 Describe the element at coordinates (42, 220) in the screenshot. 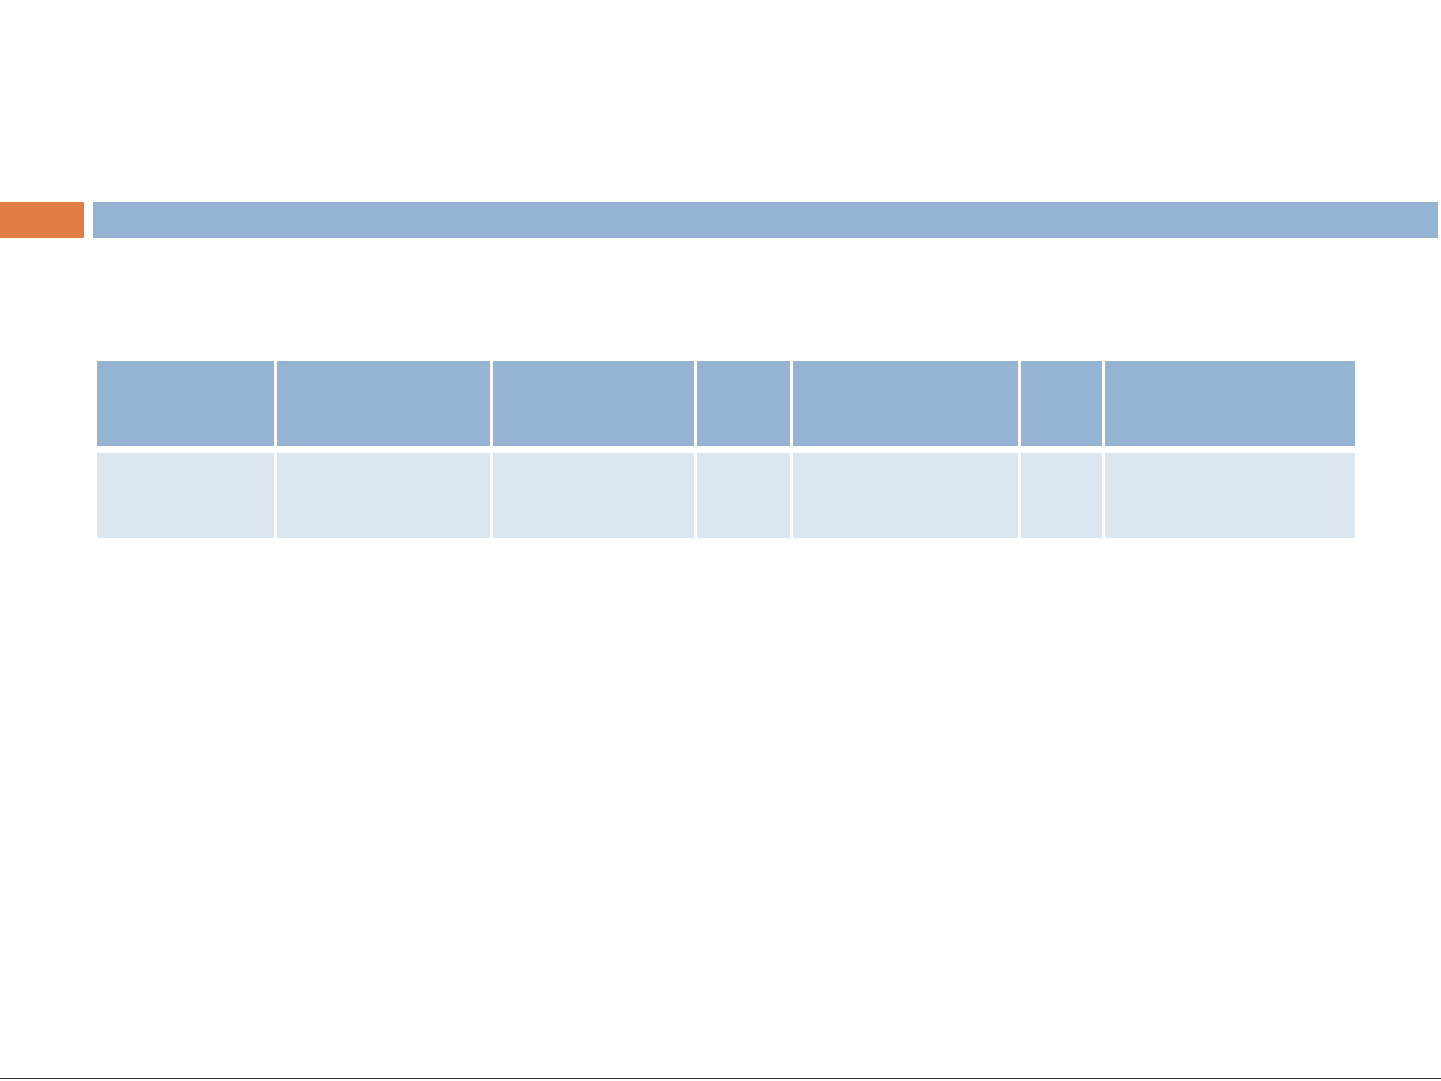

I see `accent-block` at that location.